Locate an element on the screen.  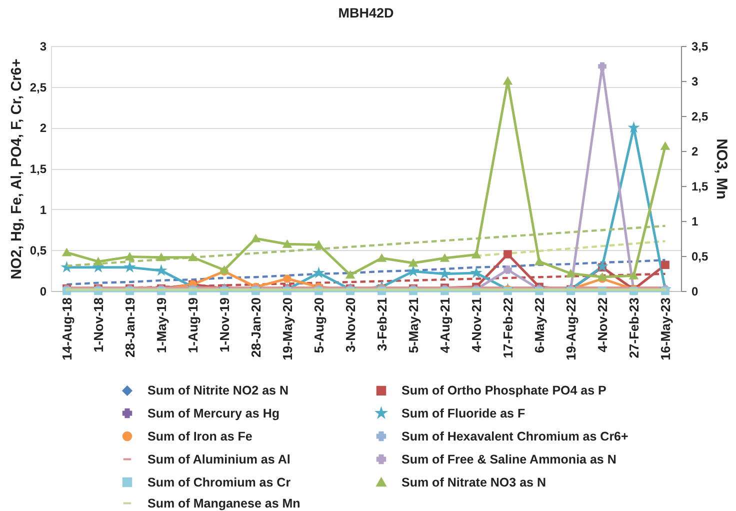
x-tick-label: 1-Aug-19 is located at coordinates (192, 326).